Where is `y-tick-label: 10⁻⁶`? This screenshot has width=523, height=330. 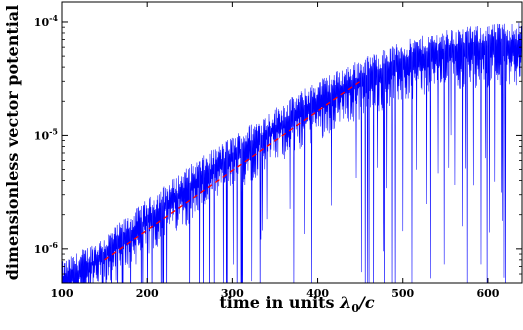 y-tick-label: 10⁻⁶ is located at coordinates (46, 248).